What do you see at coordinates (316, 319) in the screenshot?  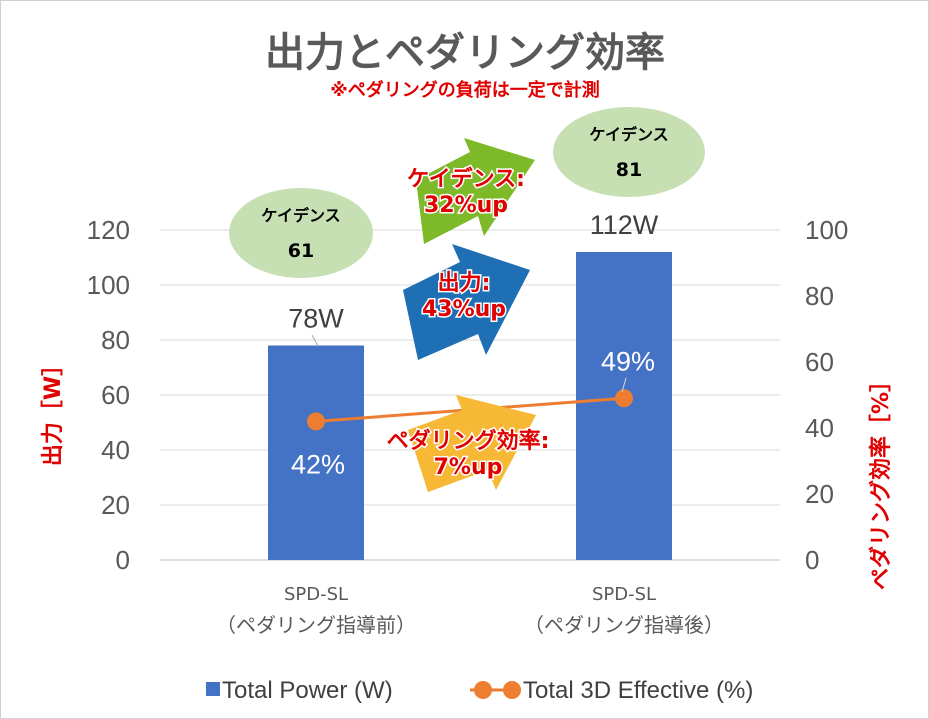 I see `bar-value-label: 78W` at bounding box center [316, 319].